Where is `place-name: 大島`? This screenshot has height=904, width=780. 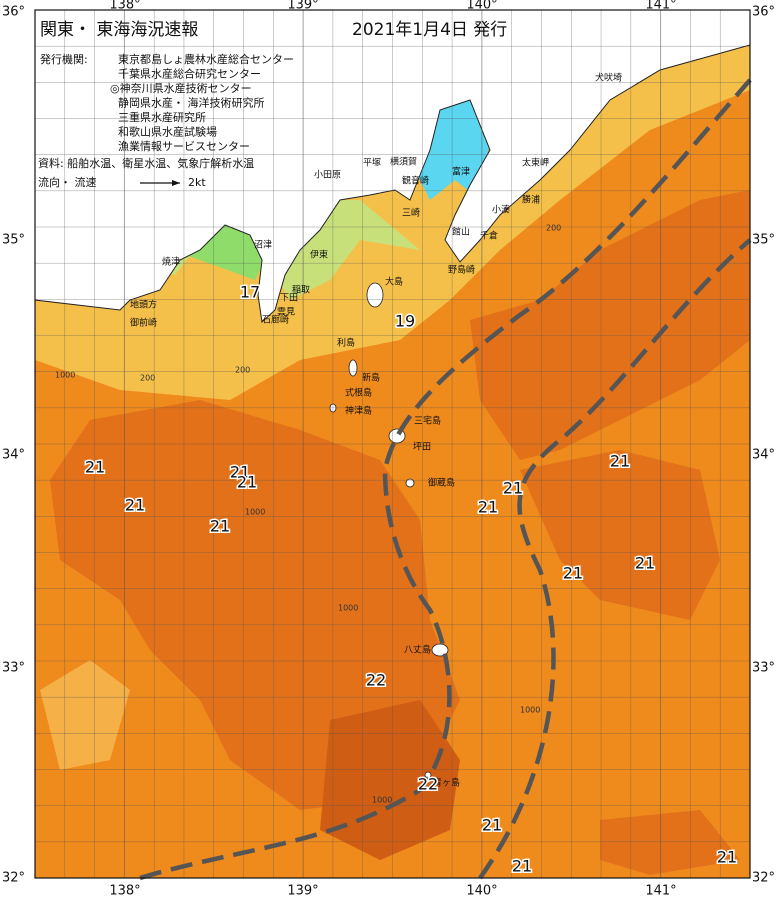 place-name: 大島 is located at coordinates (394, 282).